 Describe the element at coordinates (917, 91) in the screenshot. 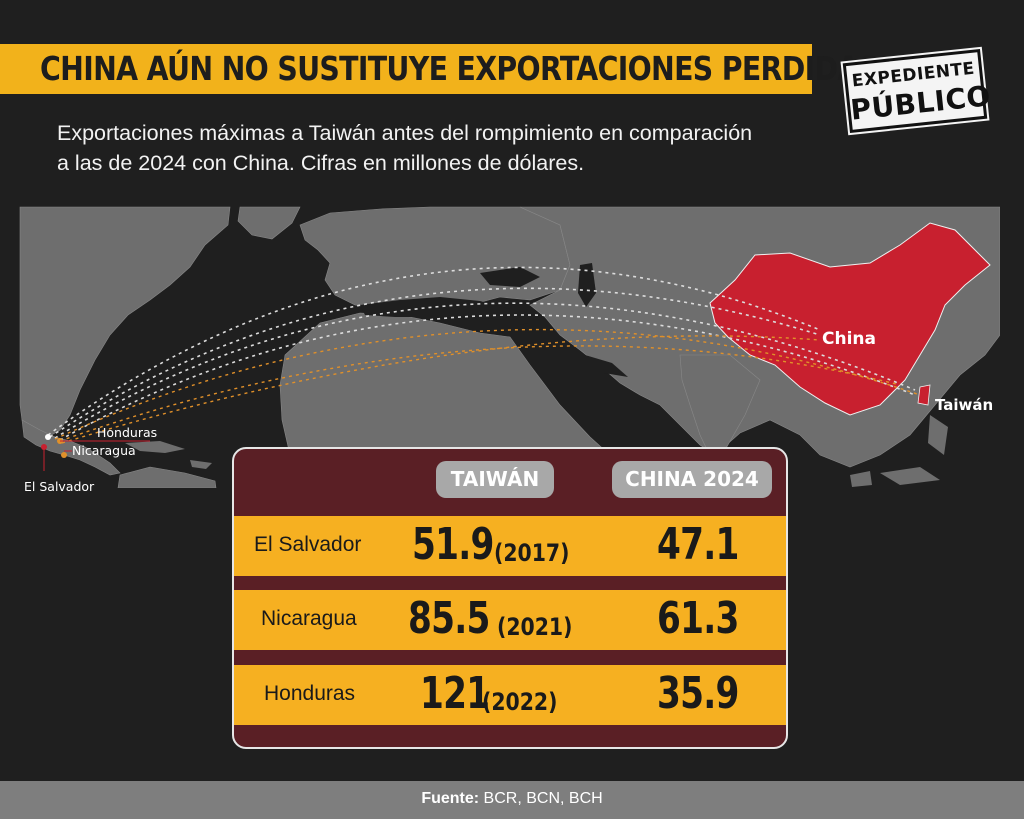

I see `expediente-publico-logo: EXPEDIENTE PÚBLICO` at that location.